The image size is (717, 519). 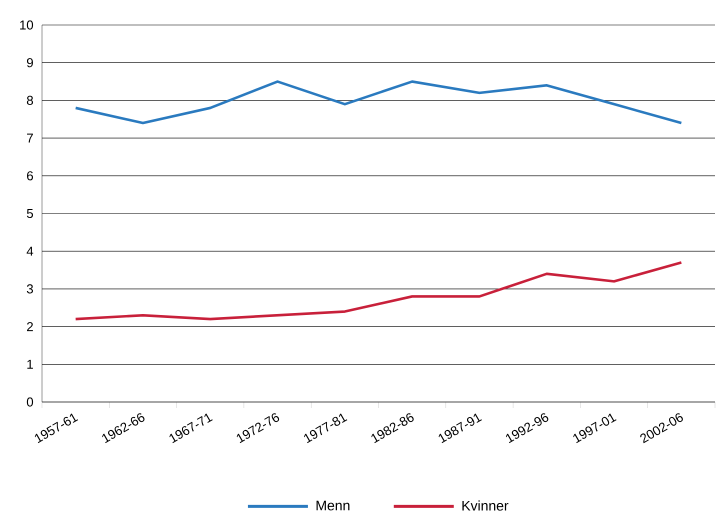 What do you see at coordinates (29, 100) in the screenshot?
I see `y-tick-label: 8` at bounding box center [29, 100].